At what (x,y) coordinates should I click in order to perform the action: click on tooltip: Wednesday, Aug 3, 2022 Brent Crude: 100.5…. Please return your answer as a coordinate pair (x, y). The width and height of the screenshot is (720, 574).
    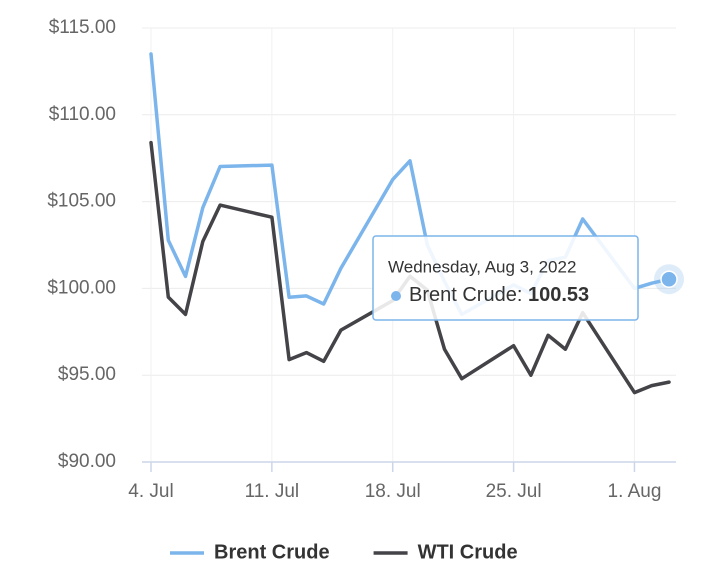
    Looking at the image, I should click on (505, 278).